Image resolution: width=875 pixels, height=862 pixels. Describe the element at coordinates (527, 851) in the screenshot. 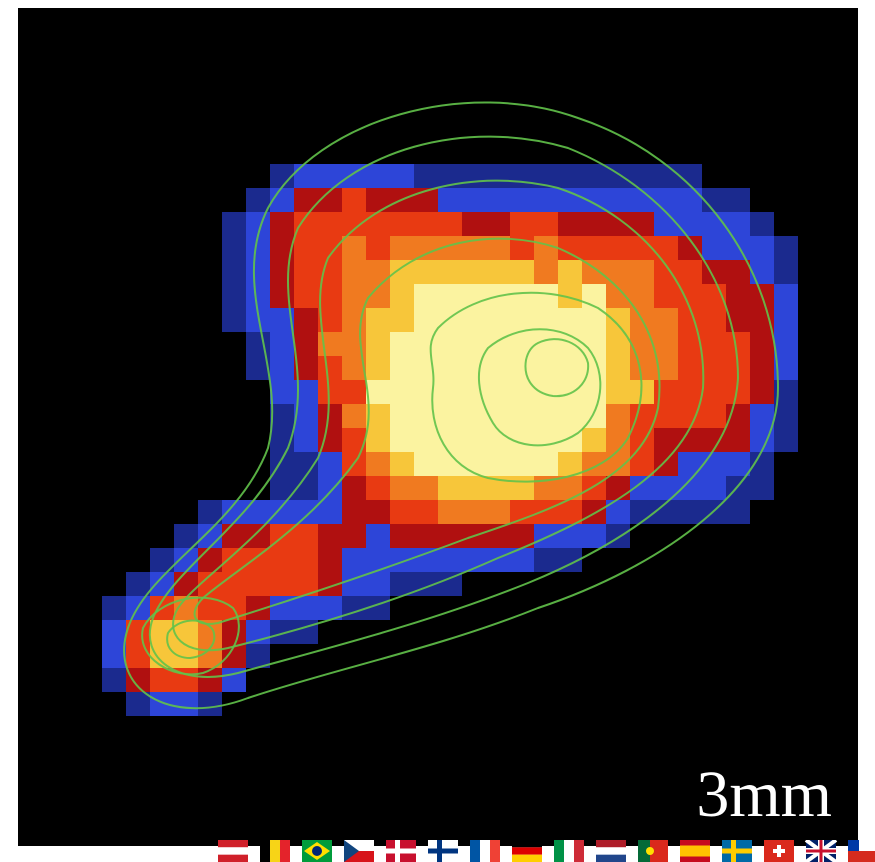

I see `flag-germany-icon` at that location.